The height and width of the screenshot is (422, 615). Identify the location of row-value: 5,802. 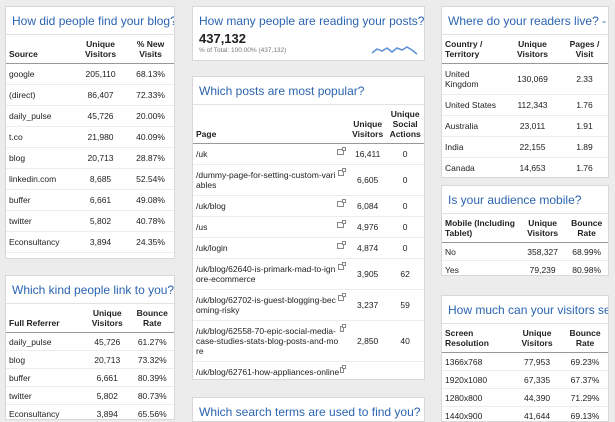
(107, 396).